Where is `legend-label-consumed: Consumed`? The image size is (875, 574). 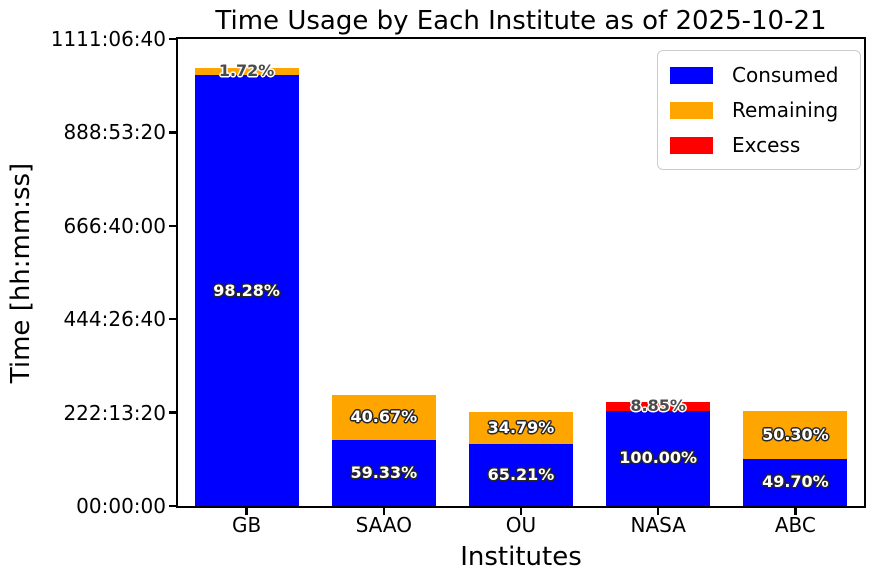 legend-label-consumed: Consumed is located at coordinates (785, 75).